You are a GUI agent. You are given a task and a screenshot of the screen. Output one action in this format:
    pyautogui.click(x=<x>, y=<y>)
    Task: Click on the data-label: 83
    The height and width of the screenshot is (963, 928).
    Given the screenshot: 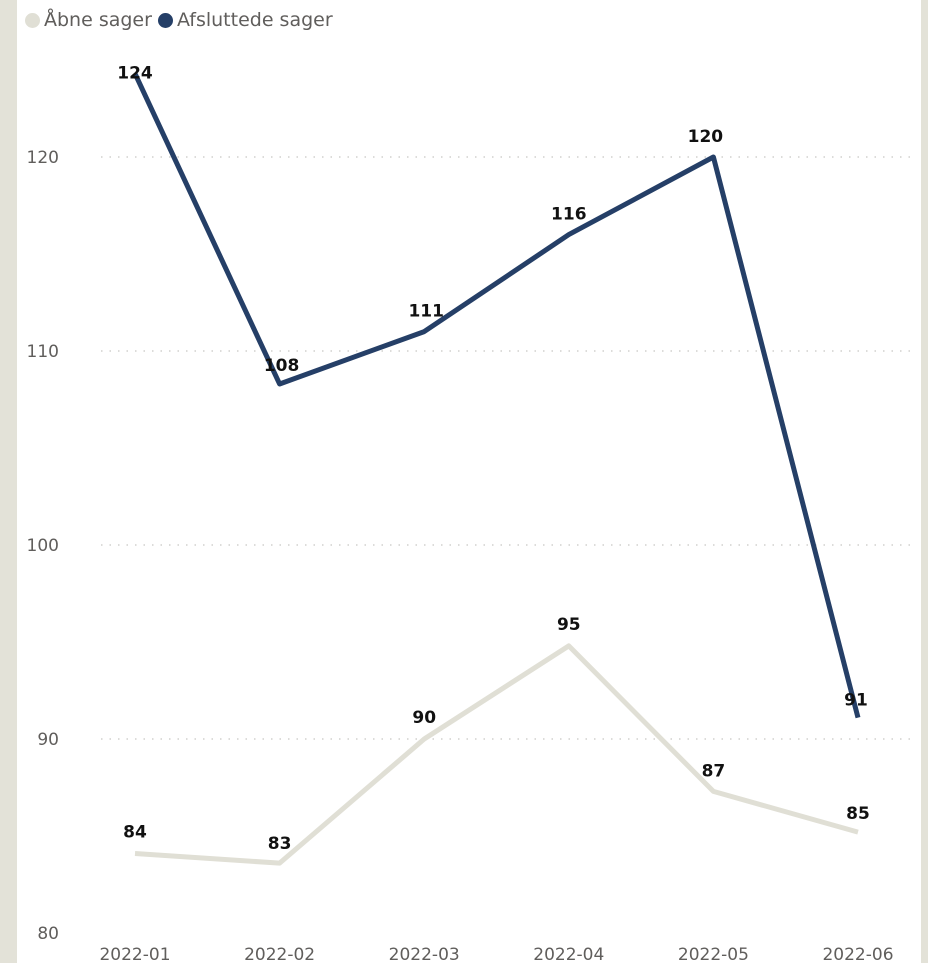 What is the action you would take?
    pyautogui.click(x=280, y=844)
    